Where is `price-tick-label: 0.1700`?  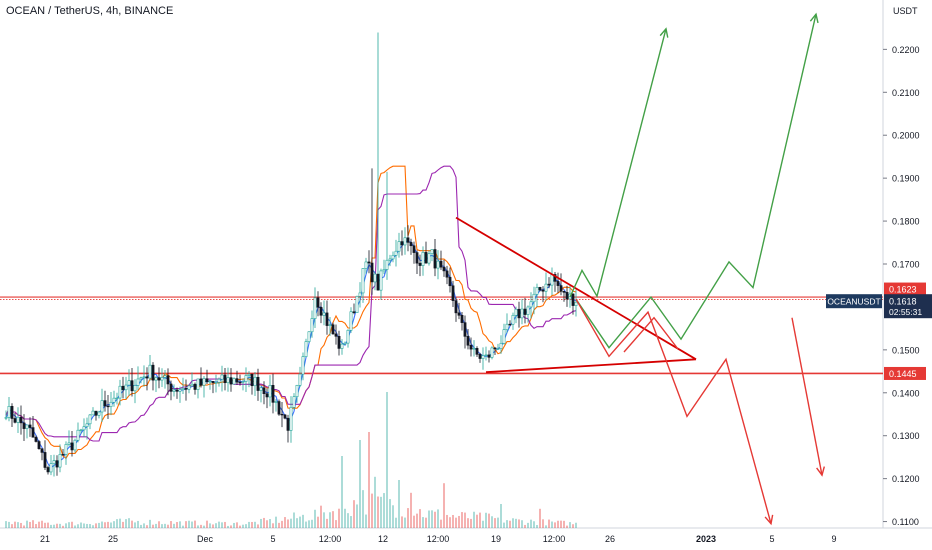
price-tick-label: 0.1700 is located at coordinates (906, 265).